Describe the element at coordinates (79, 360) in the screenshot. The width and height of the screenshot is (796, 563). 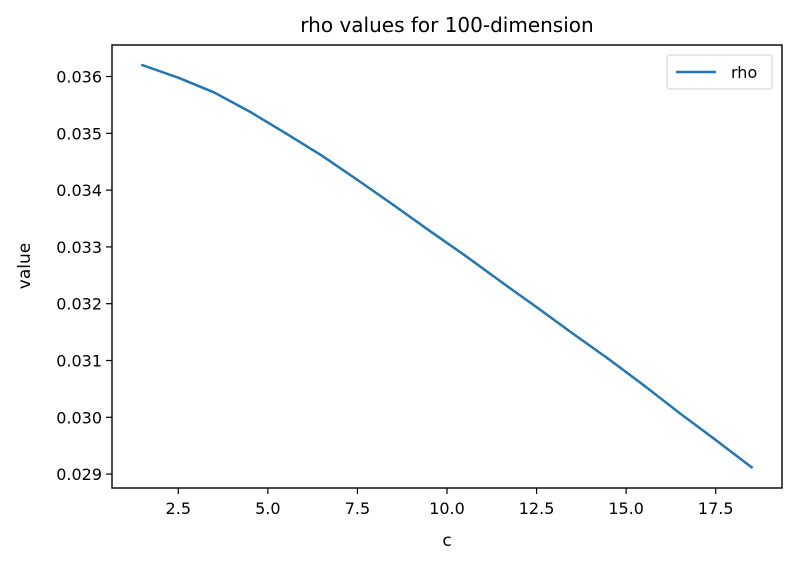
I see `y-tick-label: 0.031` at that location.